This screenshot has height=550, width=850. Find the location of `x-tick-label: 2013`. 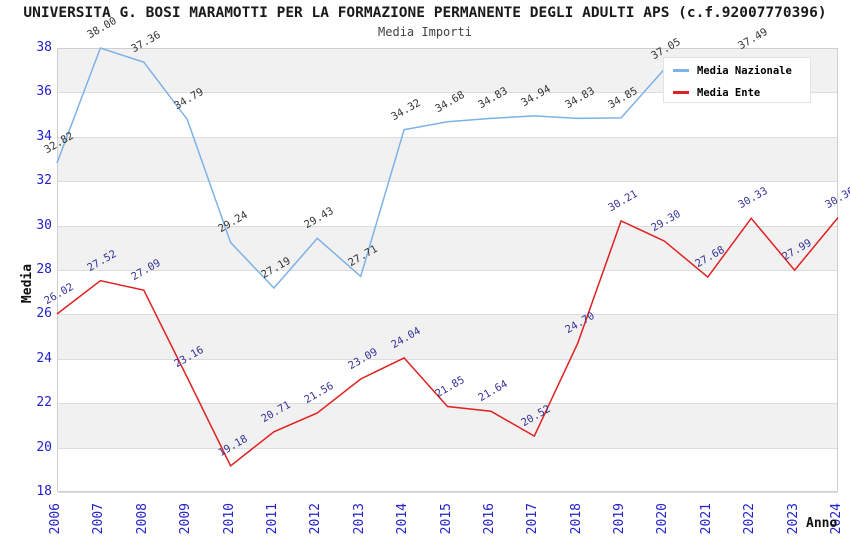

x-tick-label: 2013 is located at coordinates (359, 518).